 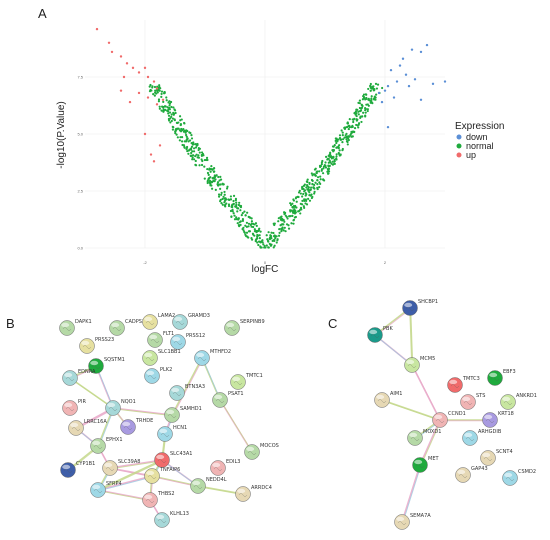 I want to click on net-b-node-label: CYP1B1, so click(x=85, y=464).